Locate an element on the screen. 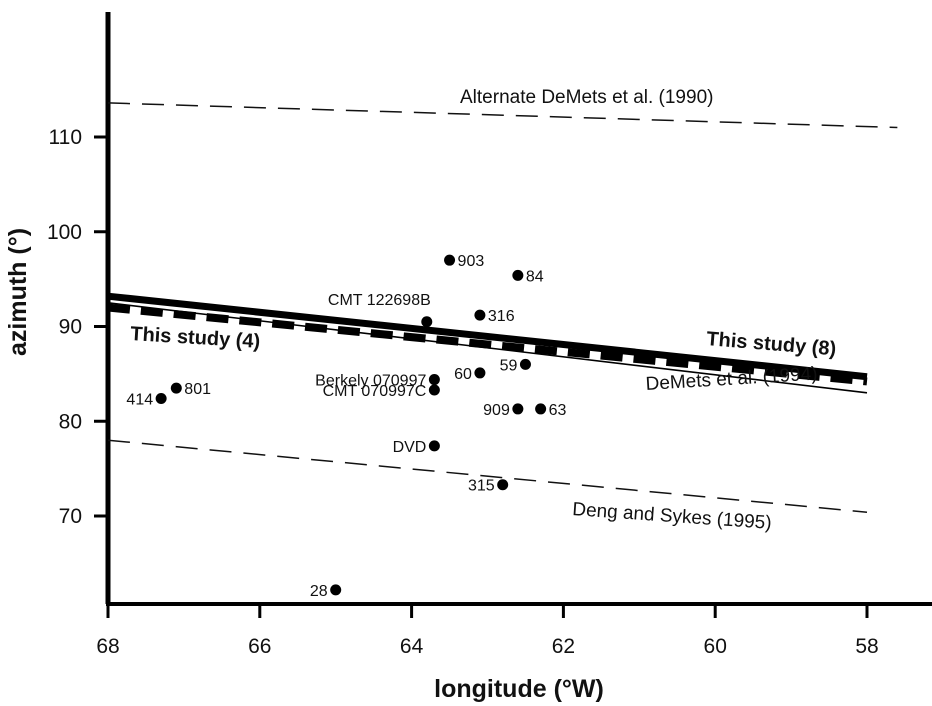 This screenshot has width=932, height=706. point-label: Berkely 070997 is located at coordinates (370, 381).